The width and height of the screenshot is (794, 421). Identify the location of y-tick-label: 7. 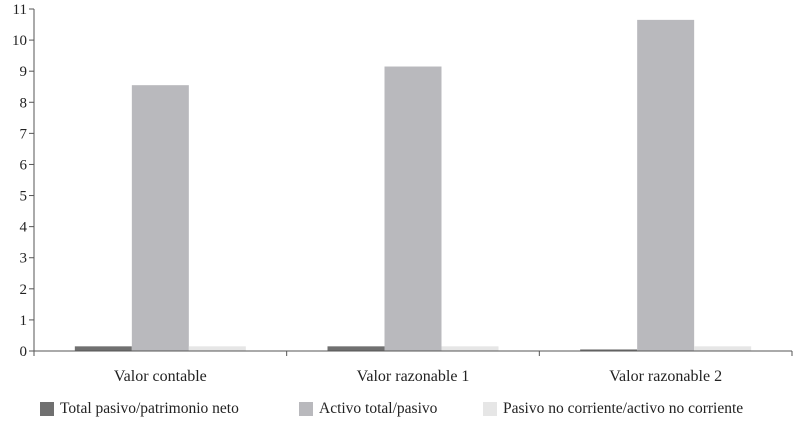
(24, 134).